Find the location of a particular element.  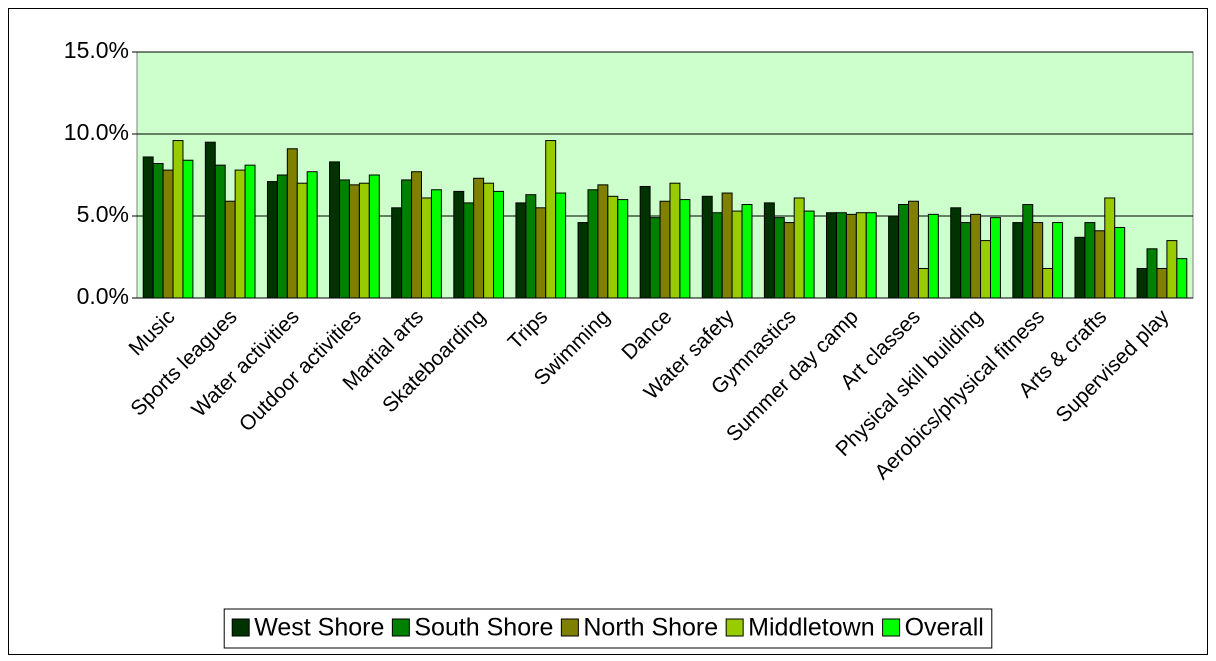

legend-box is located at coordinates (608, 628).